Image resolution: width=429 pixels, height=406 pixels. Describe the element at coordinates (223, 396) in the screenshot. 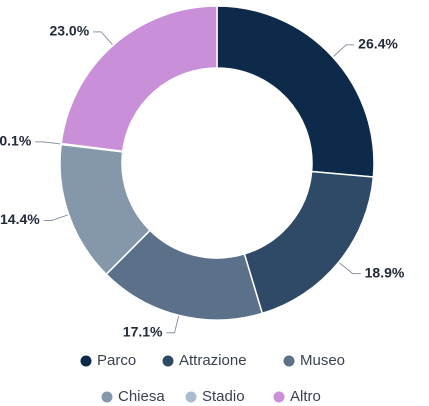

I see `legend-label: Stadio` at that location.